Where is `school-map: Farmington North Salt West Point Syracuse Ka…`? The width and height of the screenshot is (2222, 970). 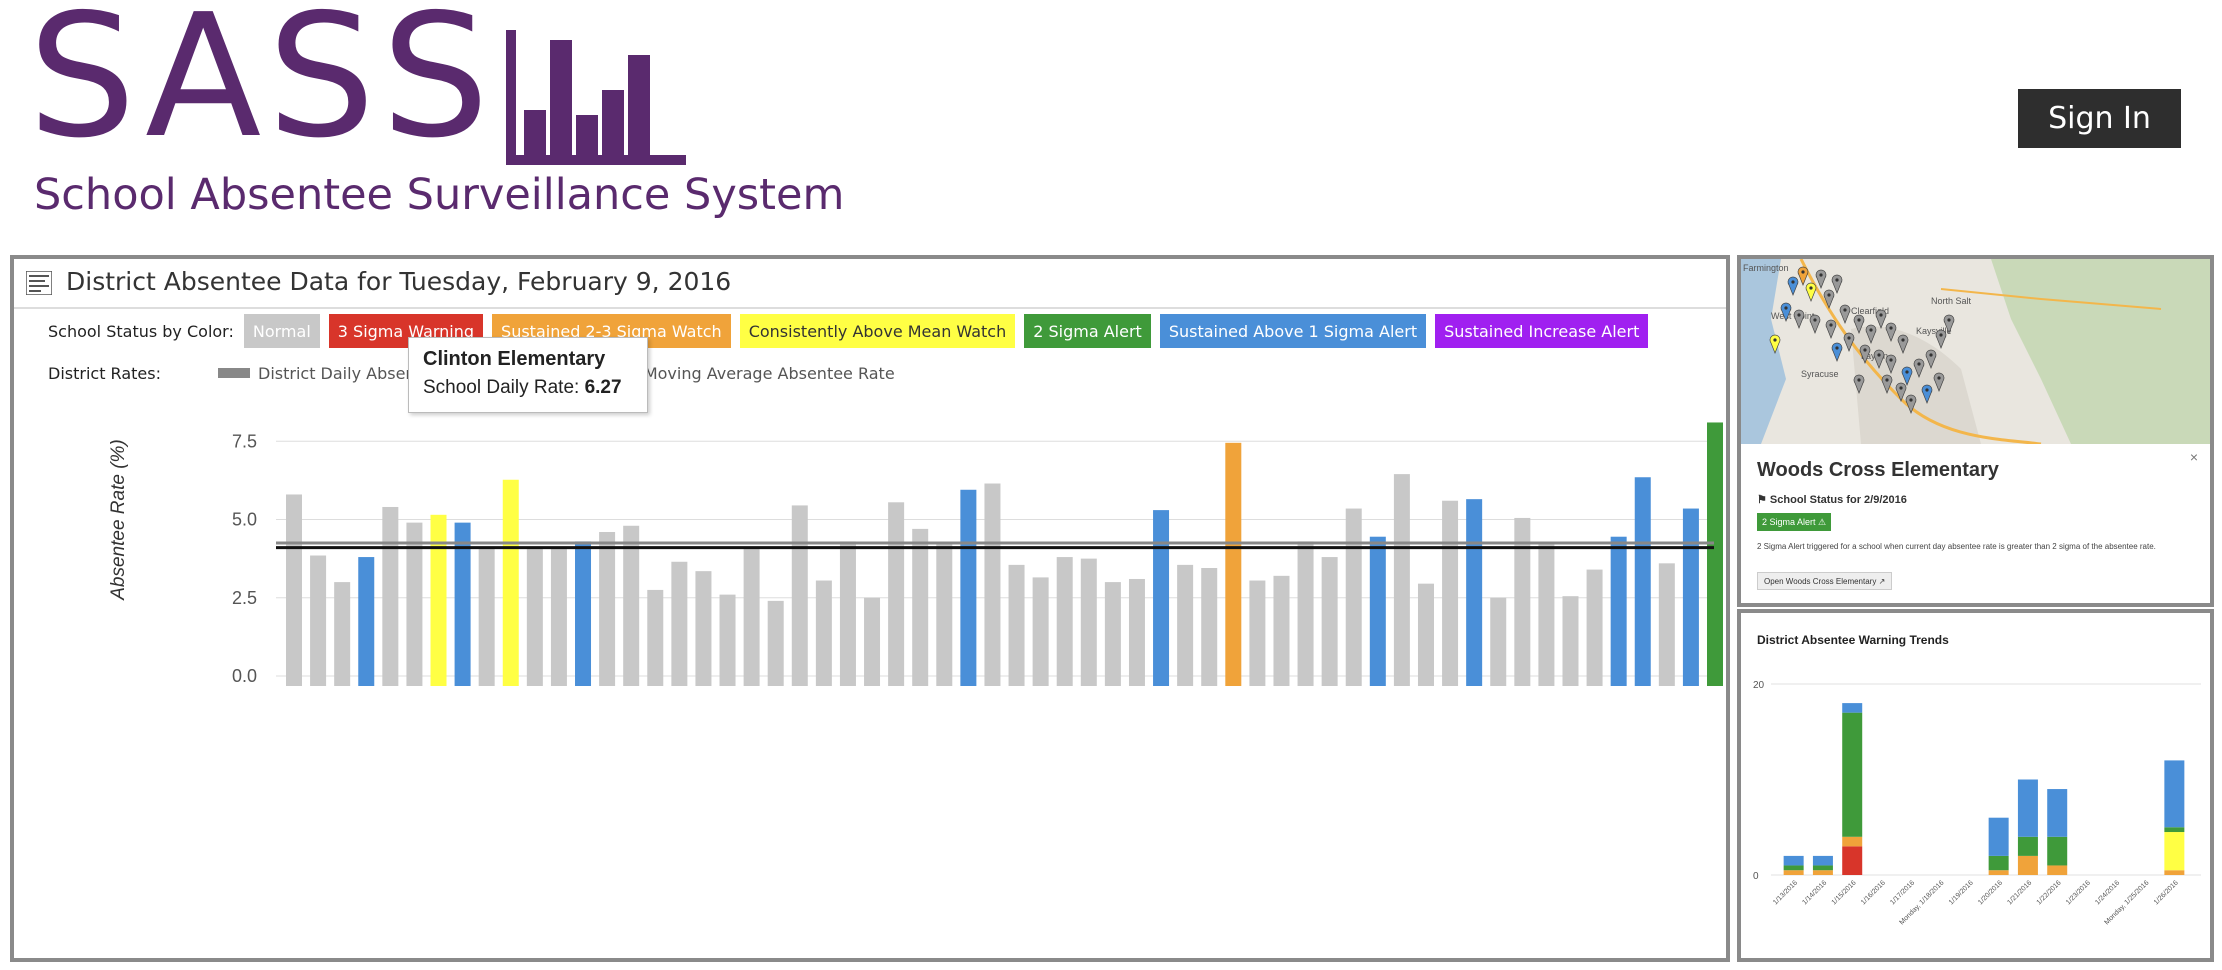
school-map: Farmington North Salt West Point Syracuse Ka… is located at coordinates (1975, 351).